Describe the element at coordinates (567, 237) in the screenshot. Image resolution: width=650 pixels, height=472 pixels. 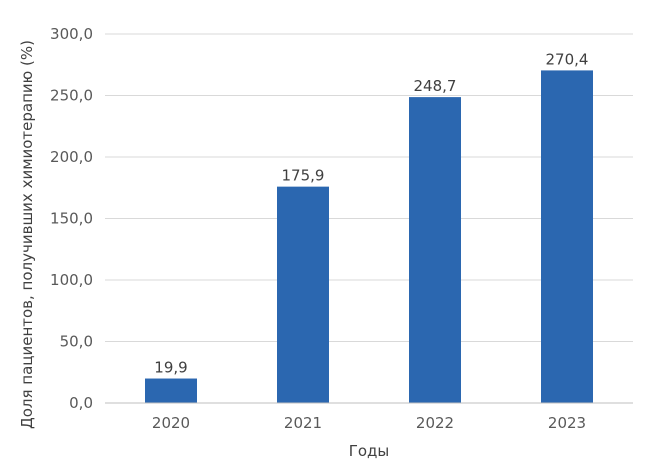
I see `bar-2023` at that location.